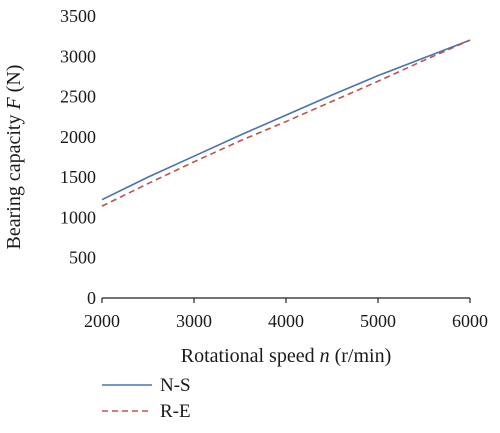  What do you see at coordinates (78, 97) in the screenshot?
I see `y-tick-label: 2500` at bounding box center [78, 97].